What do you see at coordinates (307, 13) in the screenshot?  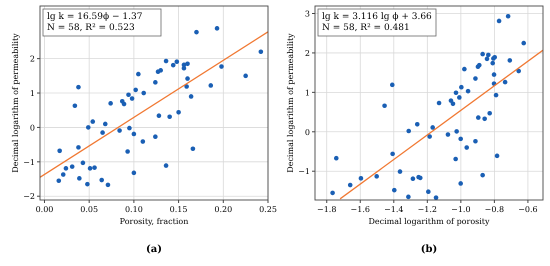 I see `y-tick-label: 3` at bounding box center [307, 13].